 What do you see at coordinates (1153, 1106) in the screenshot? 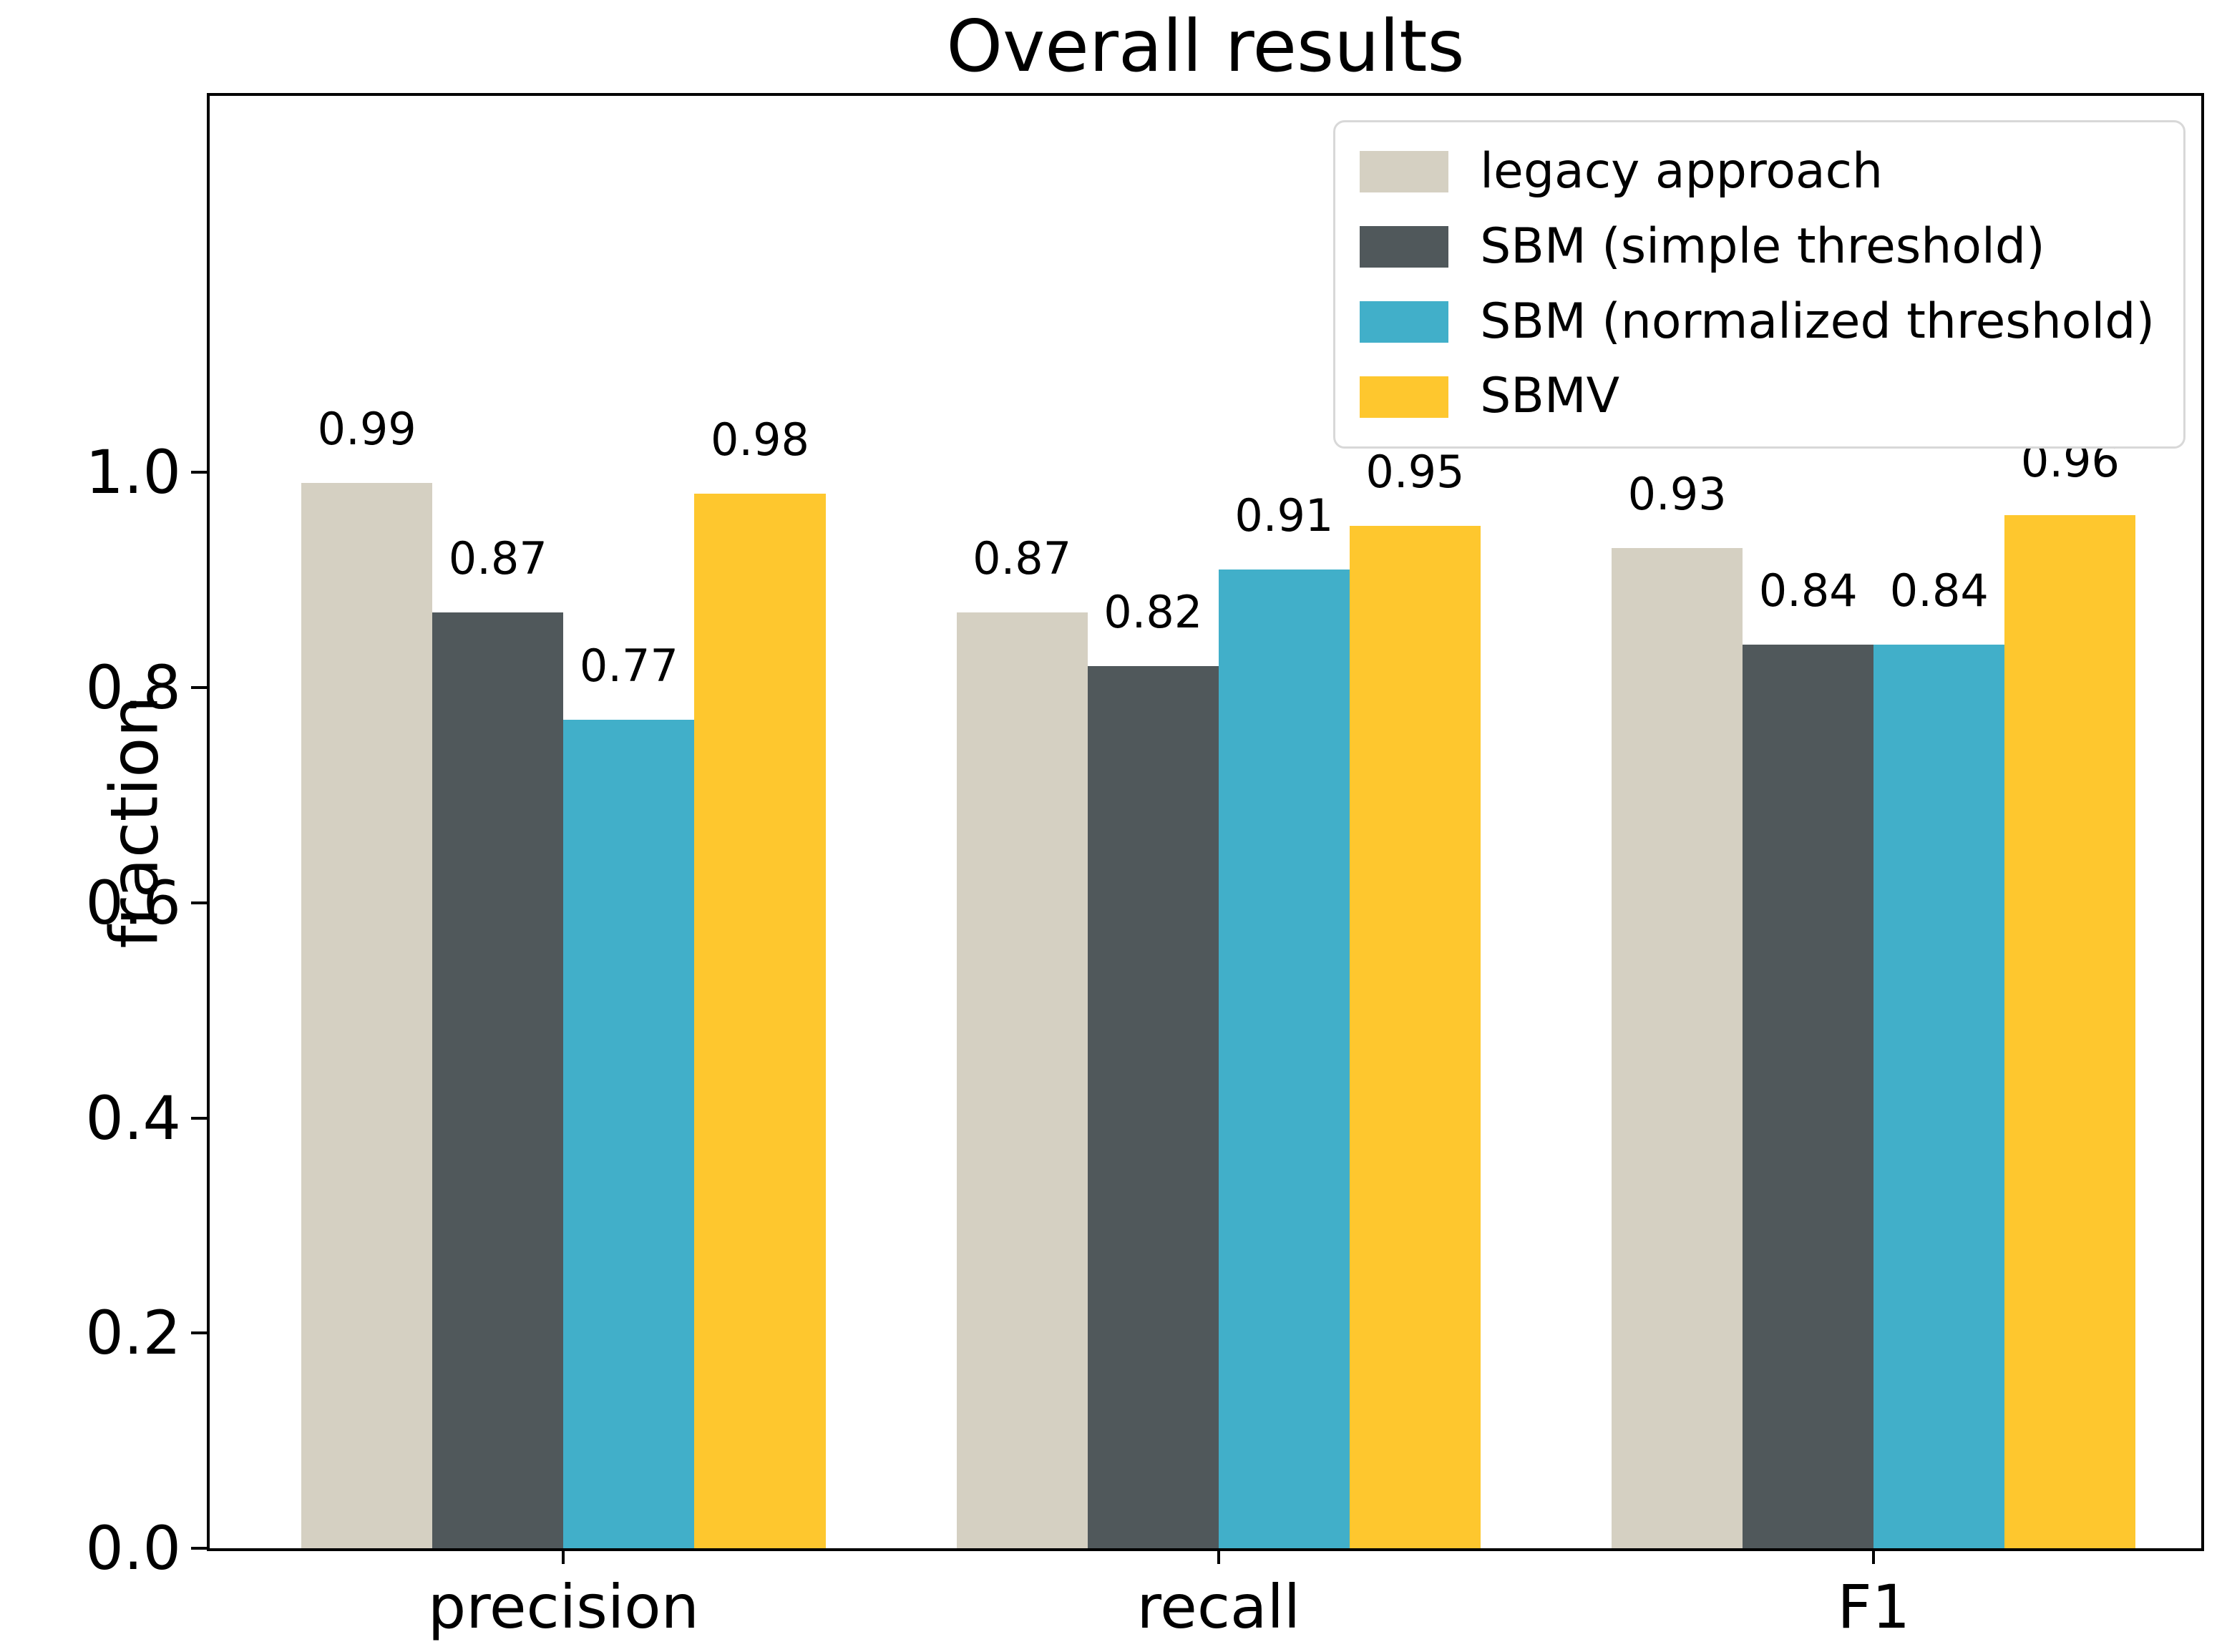
I see `bar-recall-sbm-simple-threshold` at bounding box center [1153, 1106].